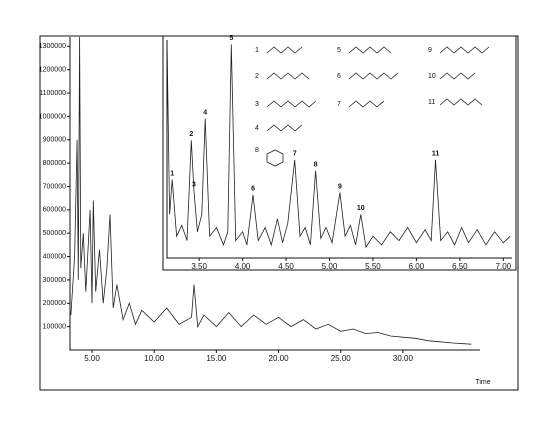 This screenshot has width=556, height=432. What do you see at coordinates (257, 150) in the screenshot?
I see `structure-number: 8` at bounding box center [257, 150].